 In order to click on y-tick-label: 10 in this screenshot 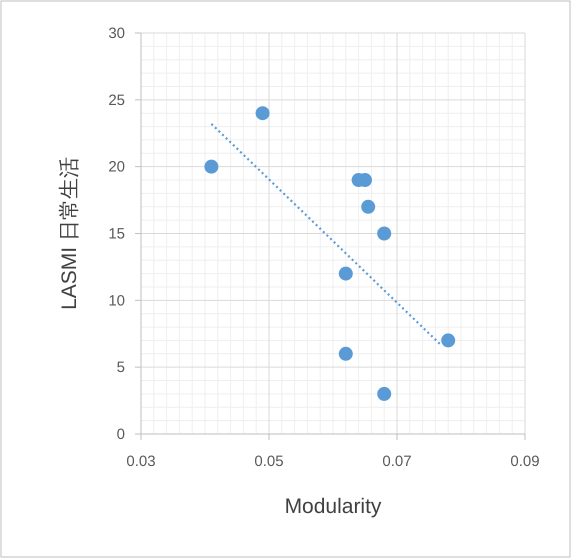, I will do `click(116, 301)`.